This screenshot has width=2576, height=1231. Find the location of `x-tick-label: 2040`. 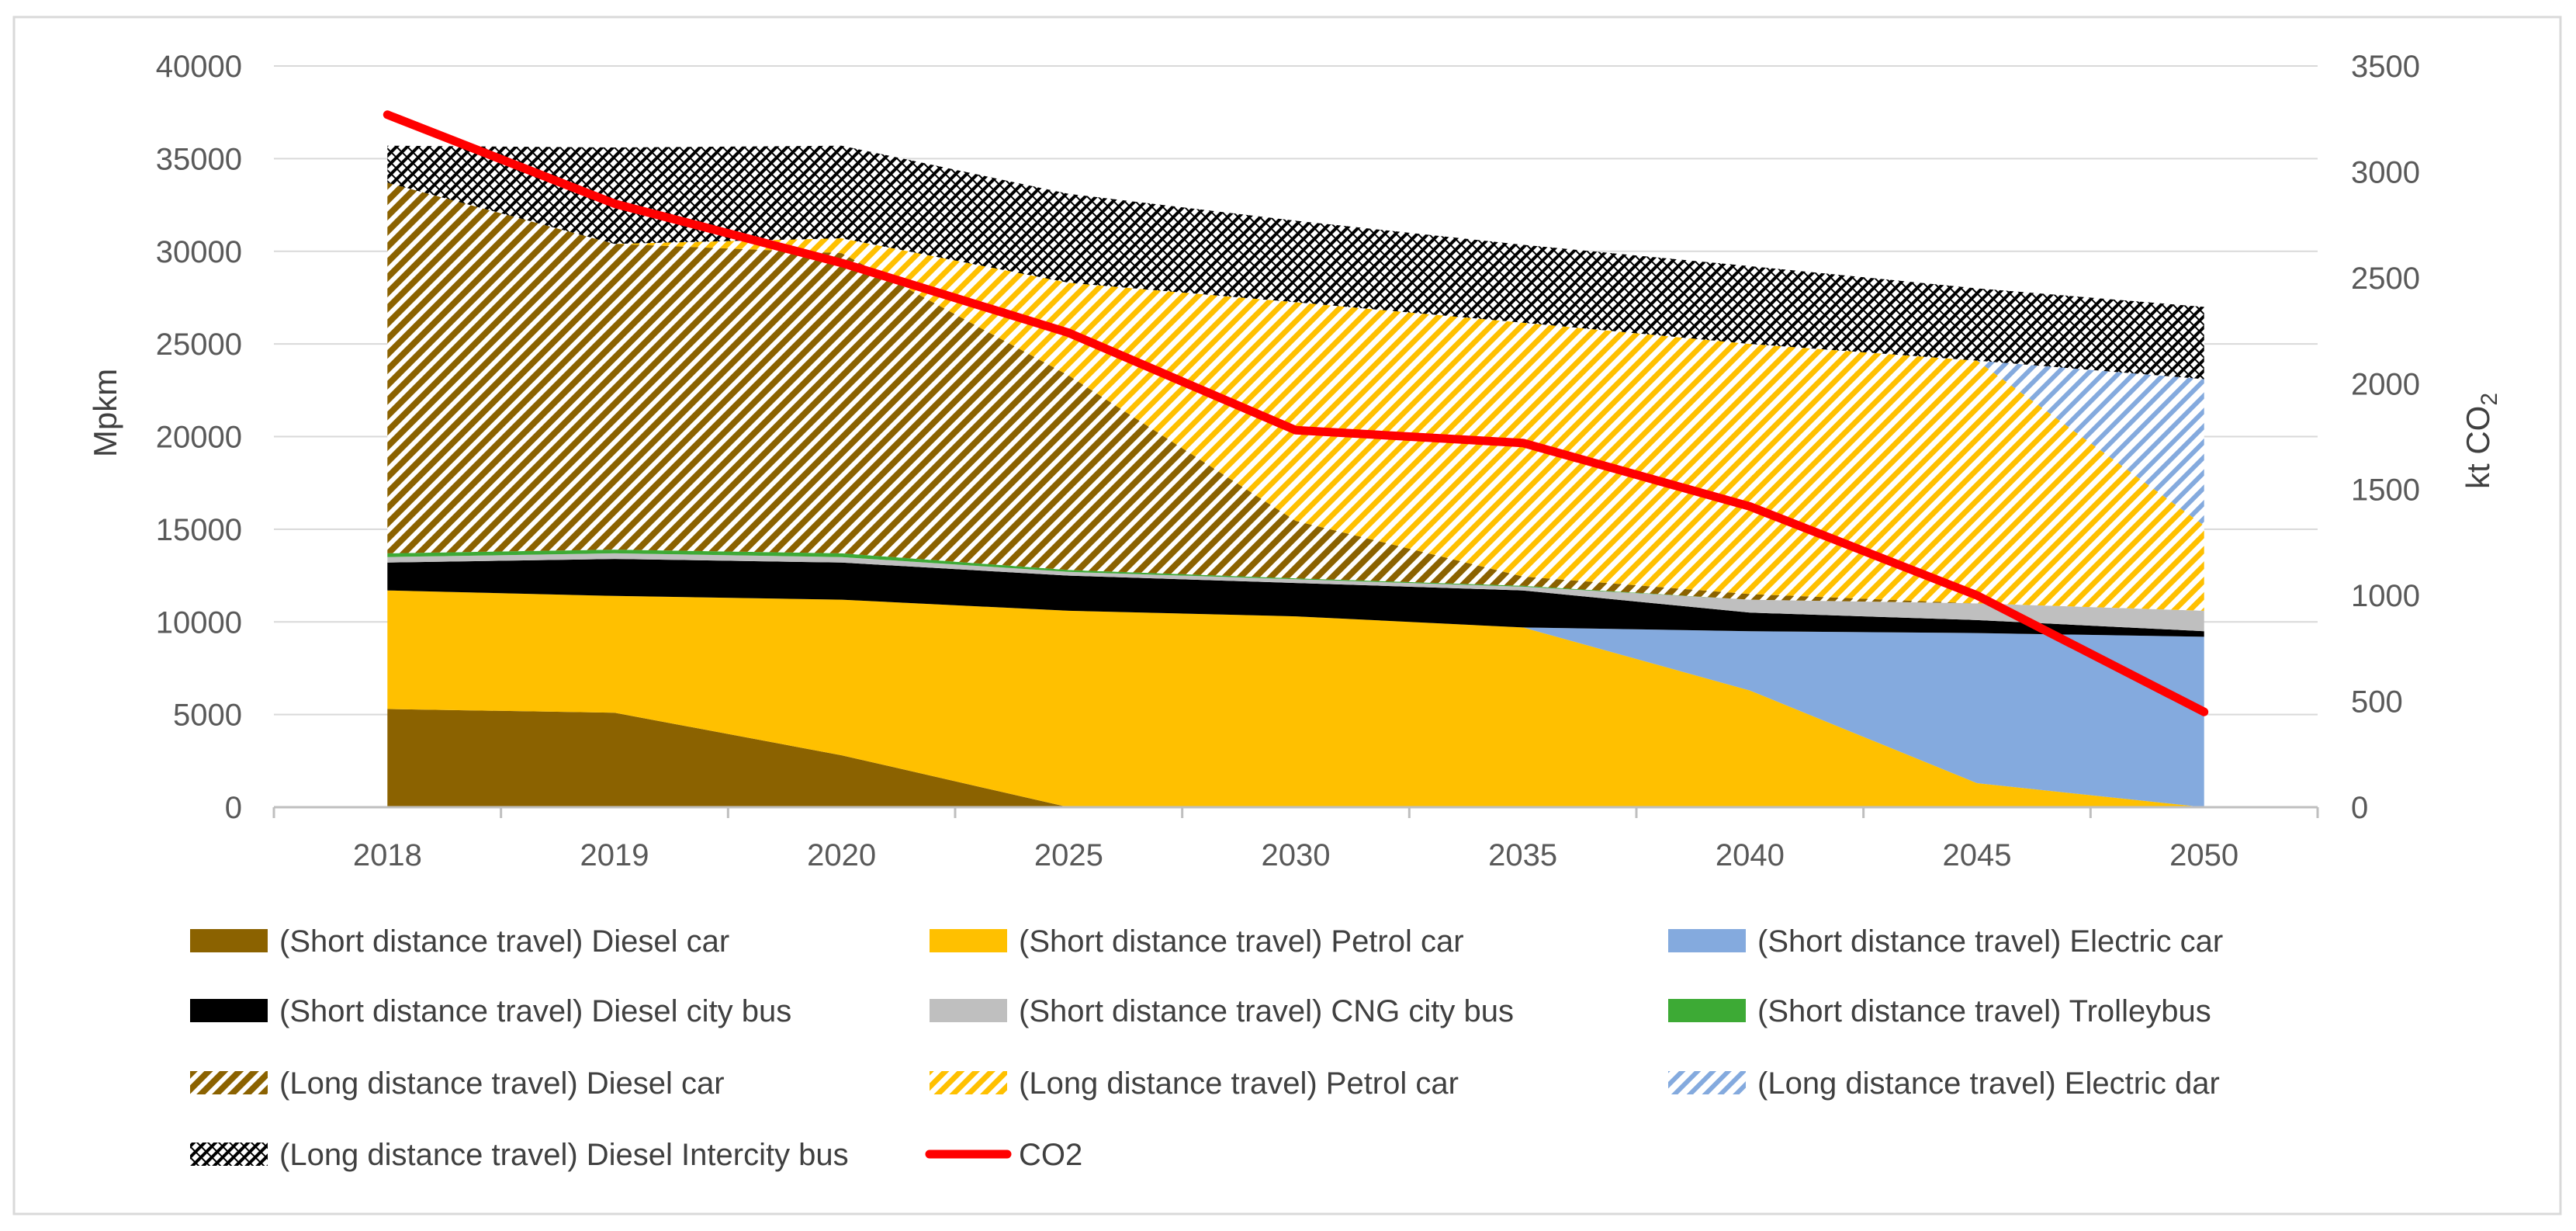

x-tick-label: 2040 is located at coordinates (1750, 855).